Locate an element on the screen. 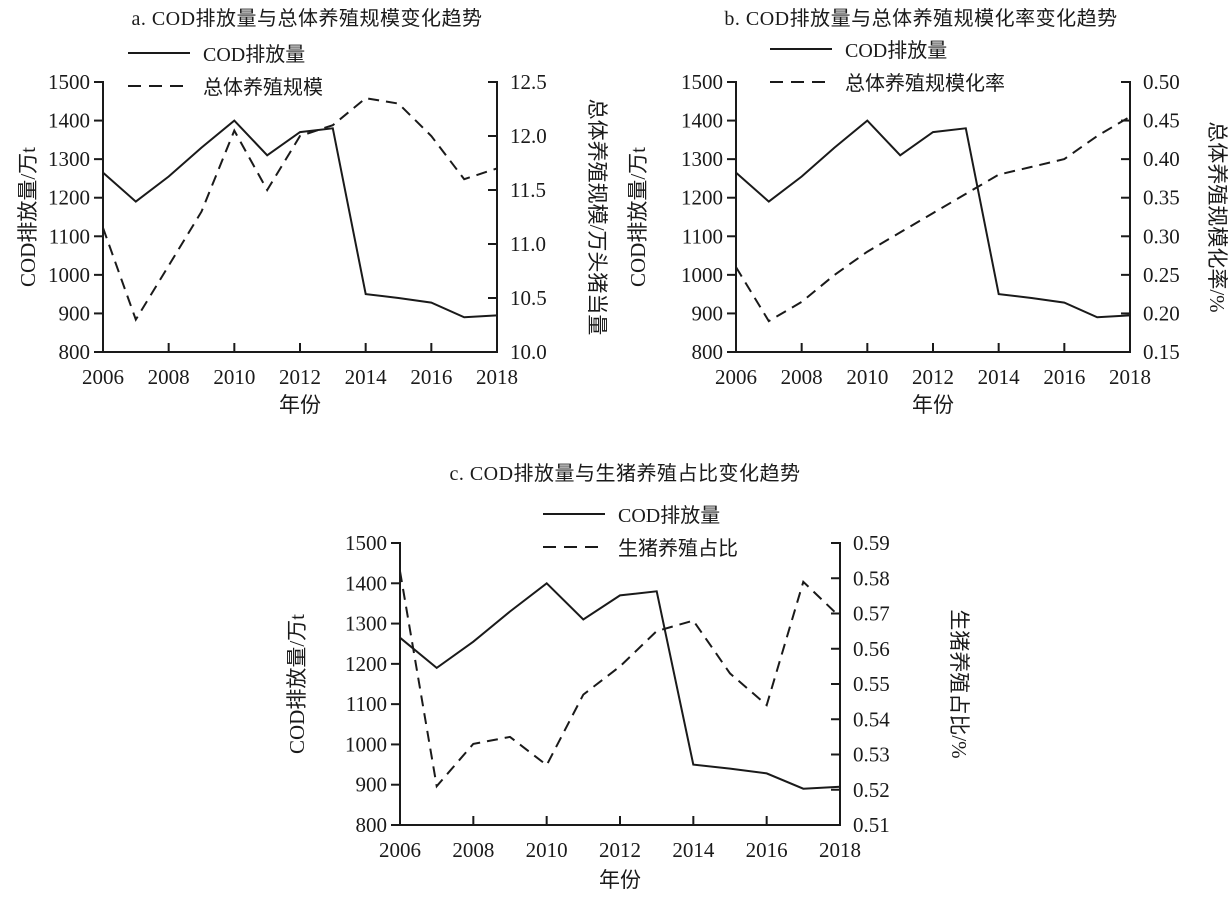 This screenshot has height=909, width=1228. legend-item-scale: 总体养殖规模 is located at coordinates (225, 85).